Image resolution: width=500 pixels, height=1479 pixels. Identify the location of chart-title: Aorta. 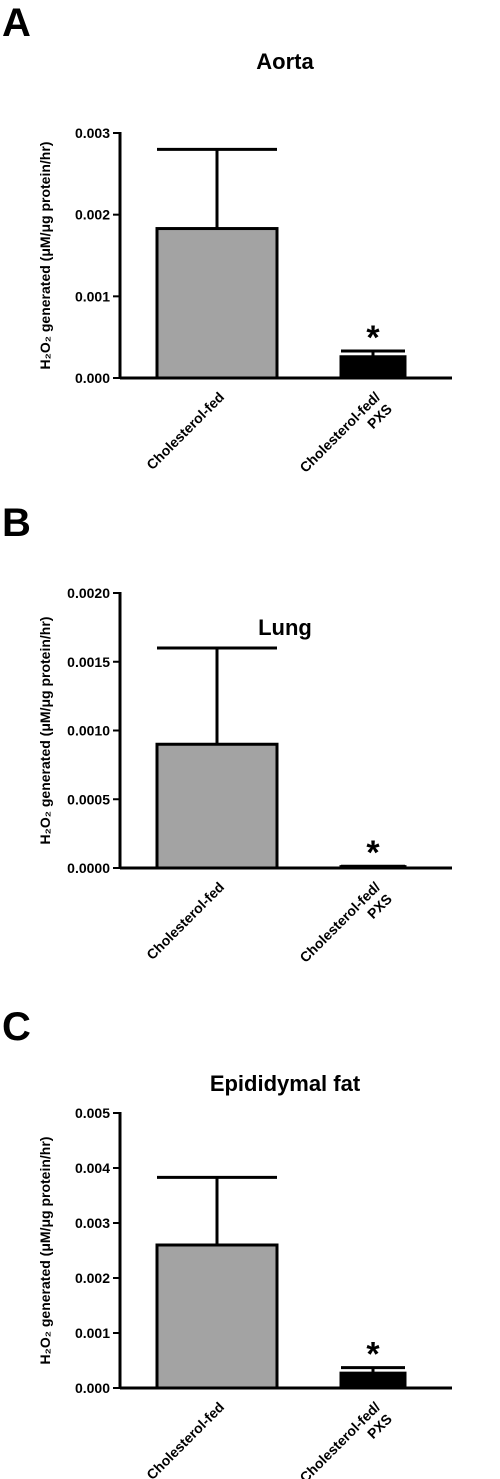
(285, 61).